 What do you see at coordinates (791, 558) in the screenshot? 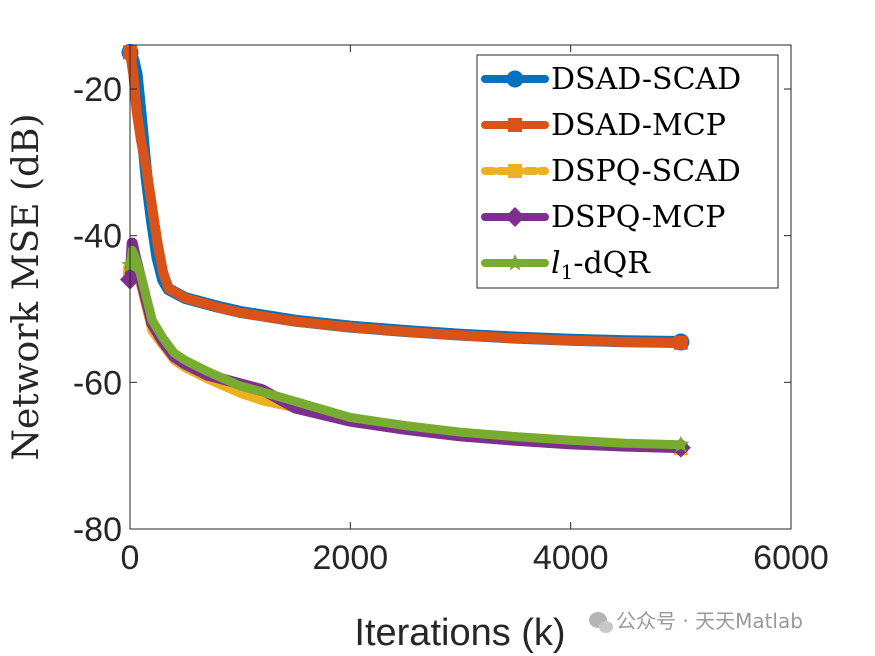
I see `x-tick-label: 6000` at bounding box center [791, 558].